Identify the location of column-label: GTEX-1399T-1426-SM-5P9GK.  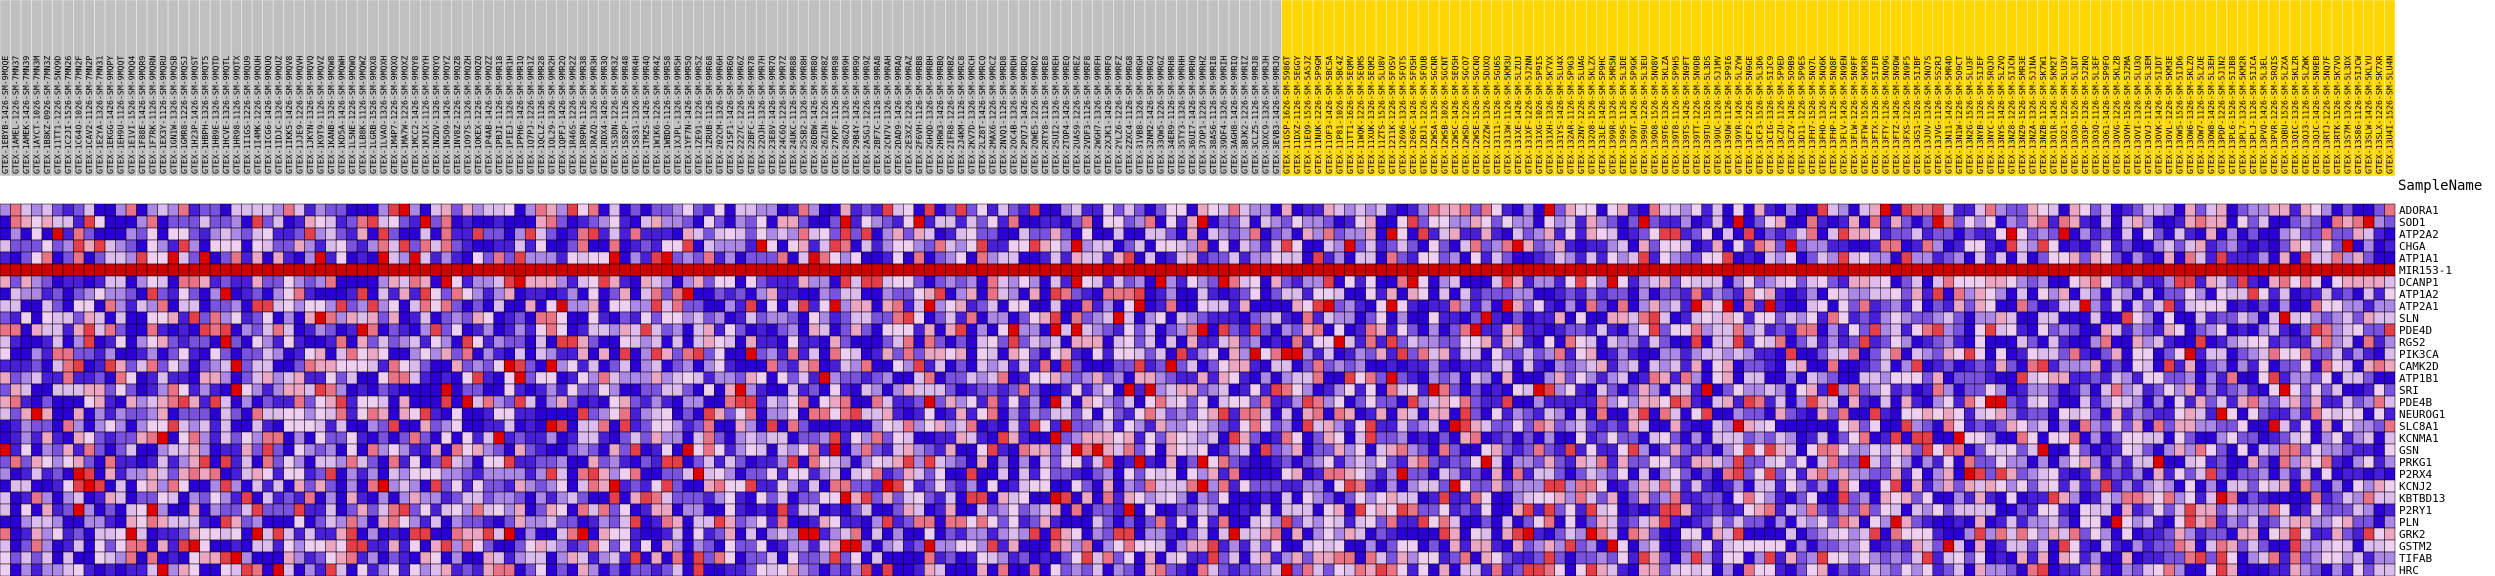
(1633, 115).